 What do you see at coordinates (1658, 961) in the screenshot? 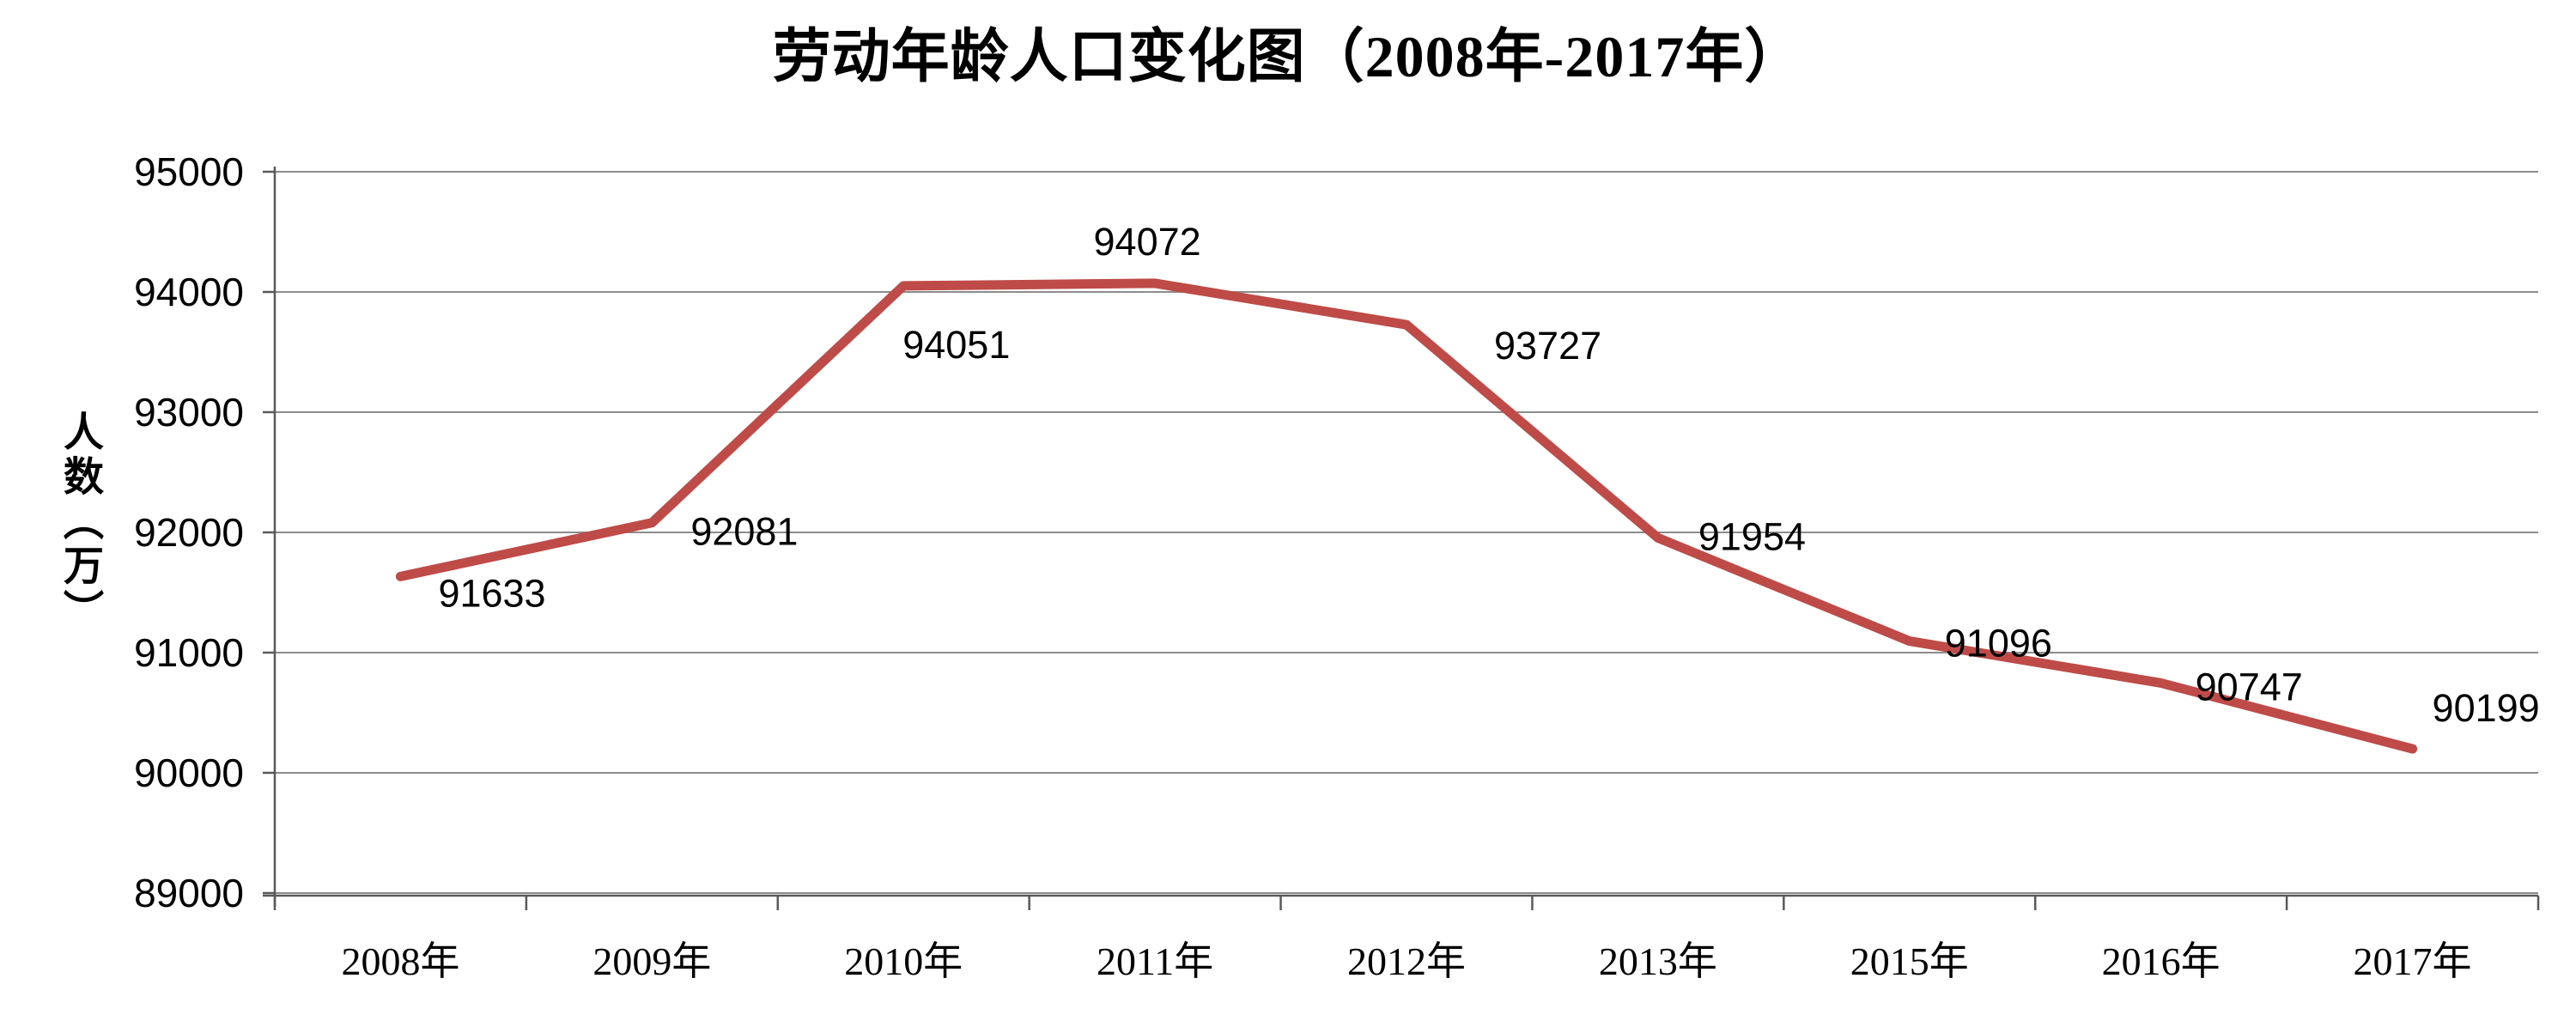
I see `x-tick-label: 2013年` at bounding box center [1658, 961].